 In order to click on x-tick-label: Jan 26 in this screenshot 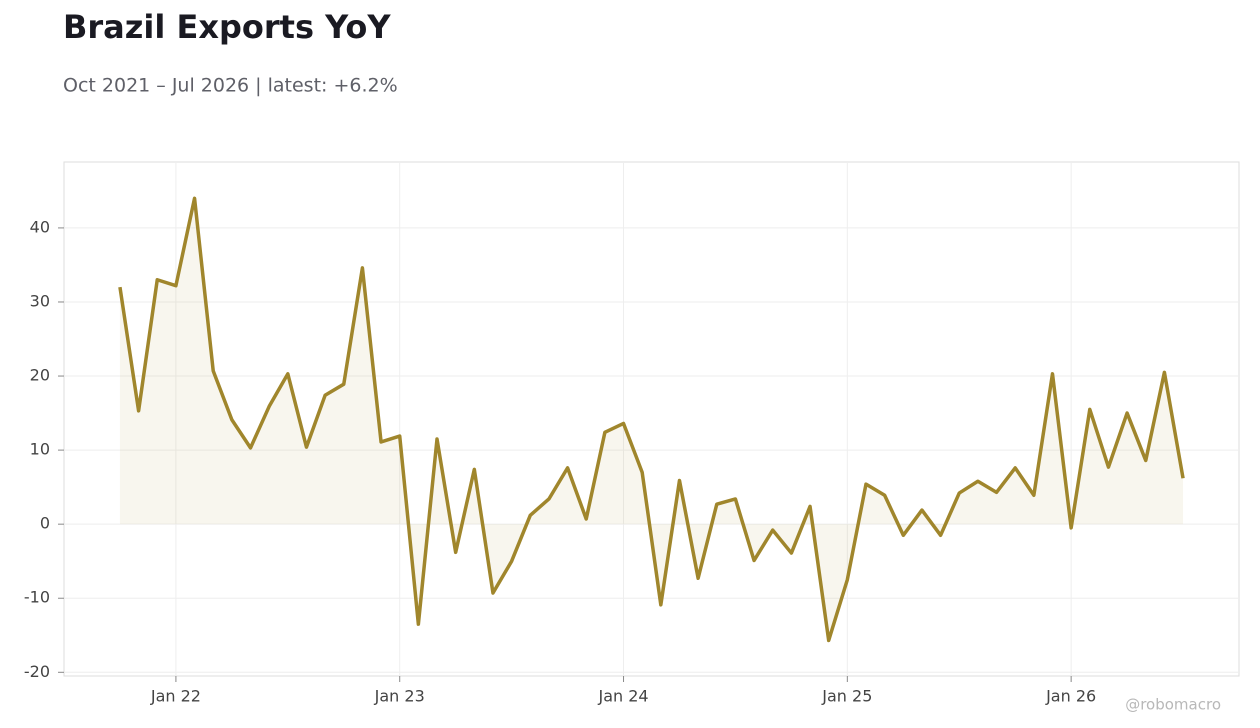, I will do `click(1070, 696)`.